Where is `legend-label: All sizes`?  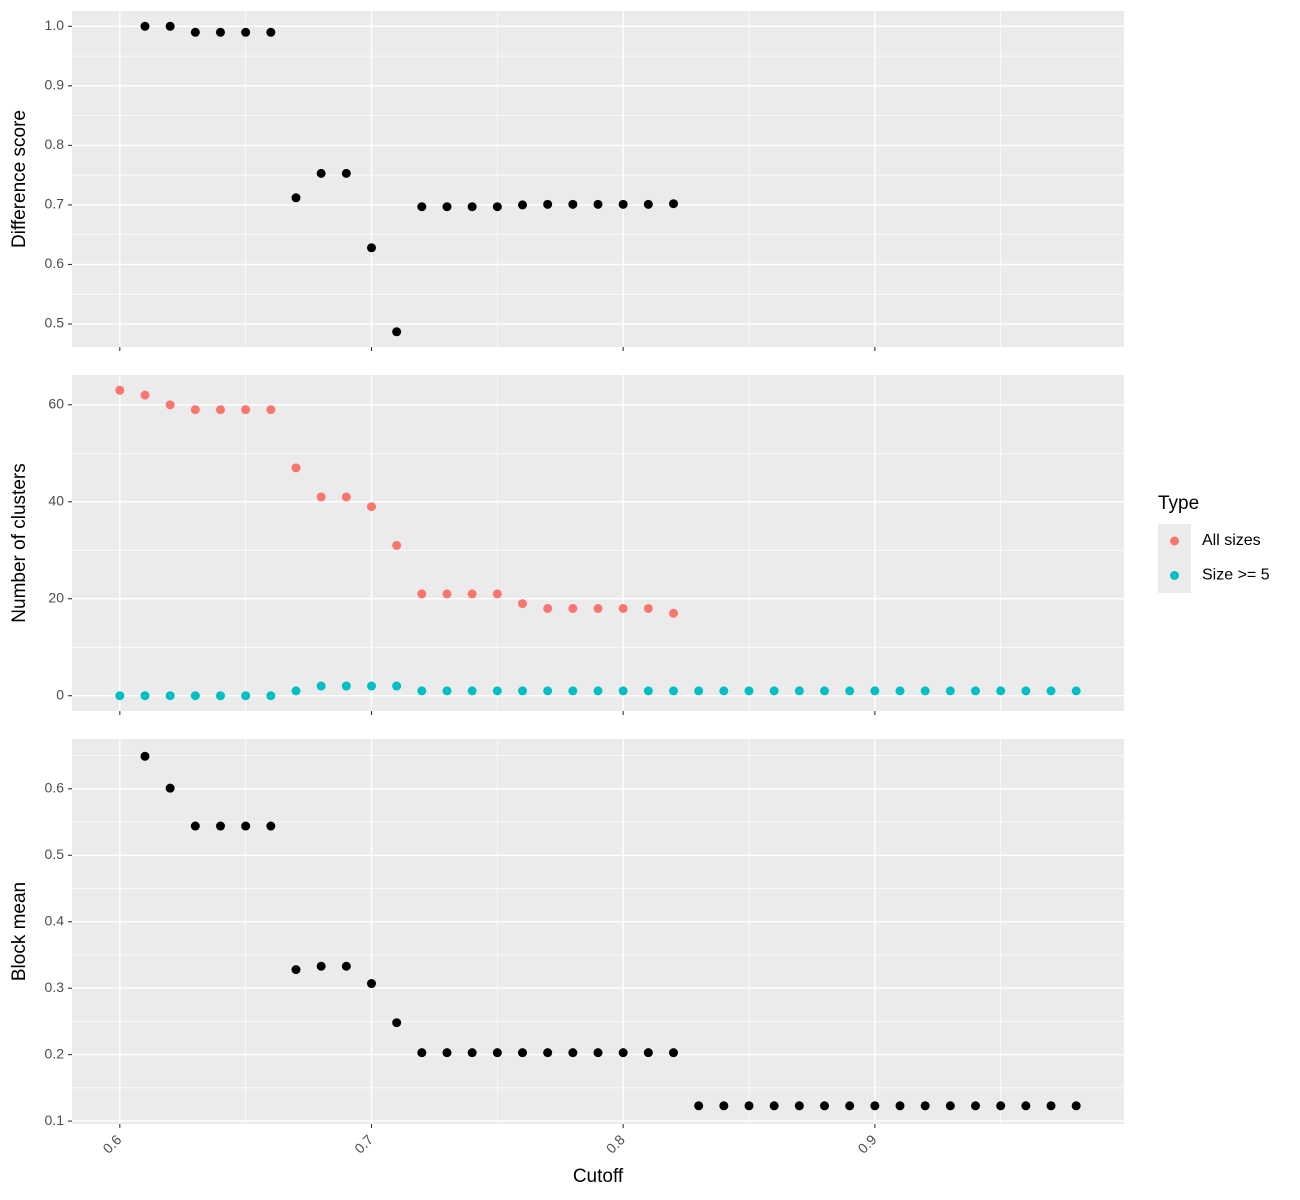
legend-label: All sizes is located at coordinates (1231, 540).